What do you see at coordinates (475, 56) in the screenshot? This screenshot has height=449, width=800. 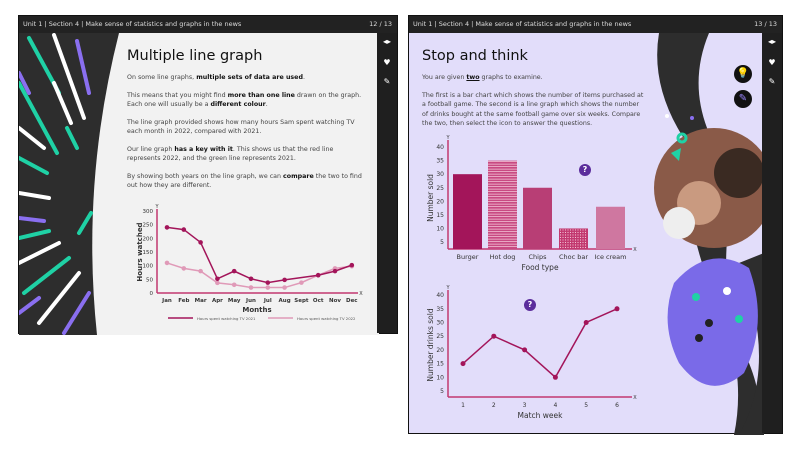 I see `slide-title: Stop and think` at bounding box center [475, 56].